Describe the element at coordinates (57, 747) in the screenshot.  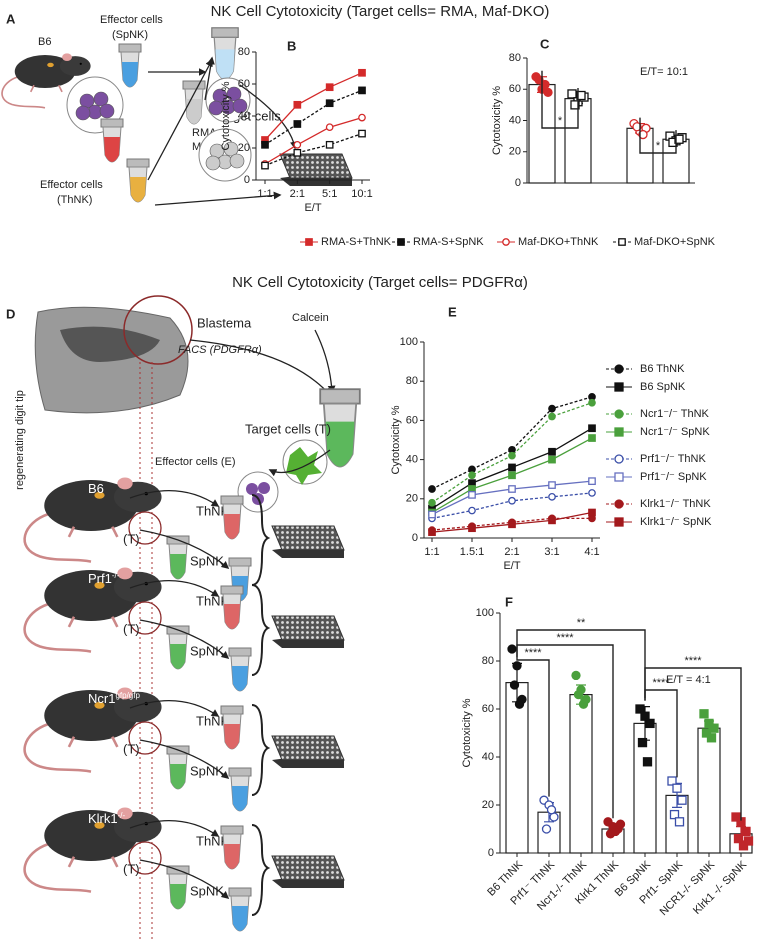
I see `mouse-tail` at that location.